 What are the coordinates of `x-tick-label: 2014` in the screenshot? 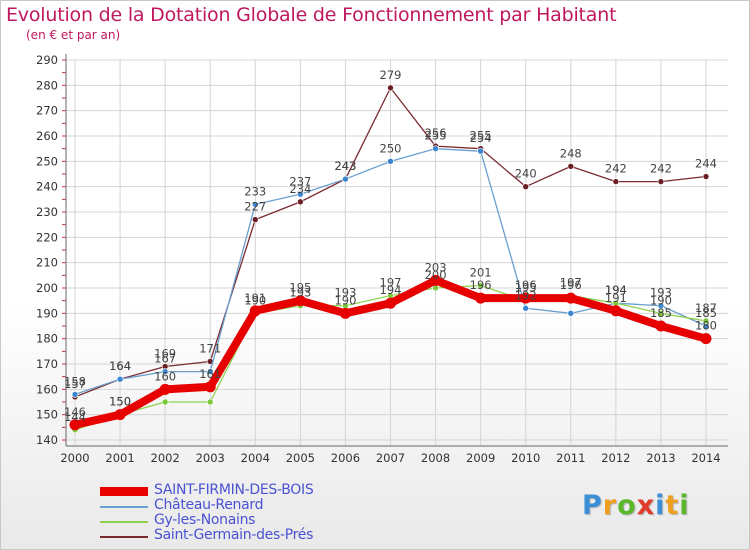 It's located at (705, 458).